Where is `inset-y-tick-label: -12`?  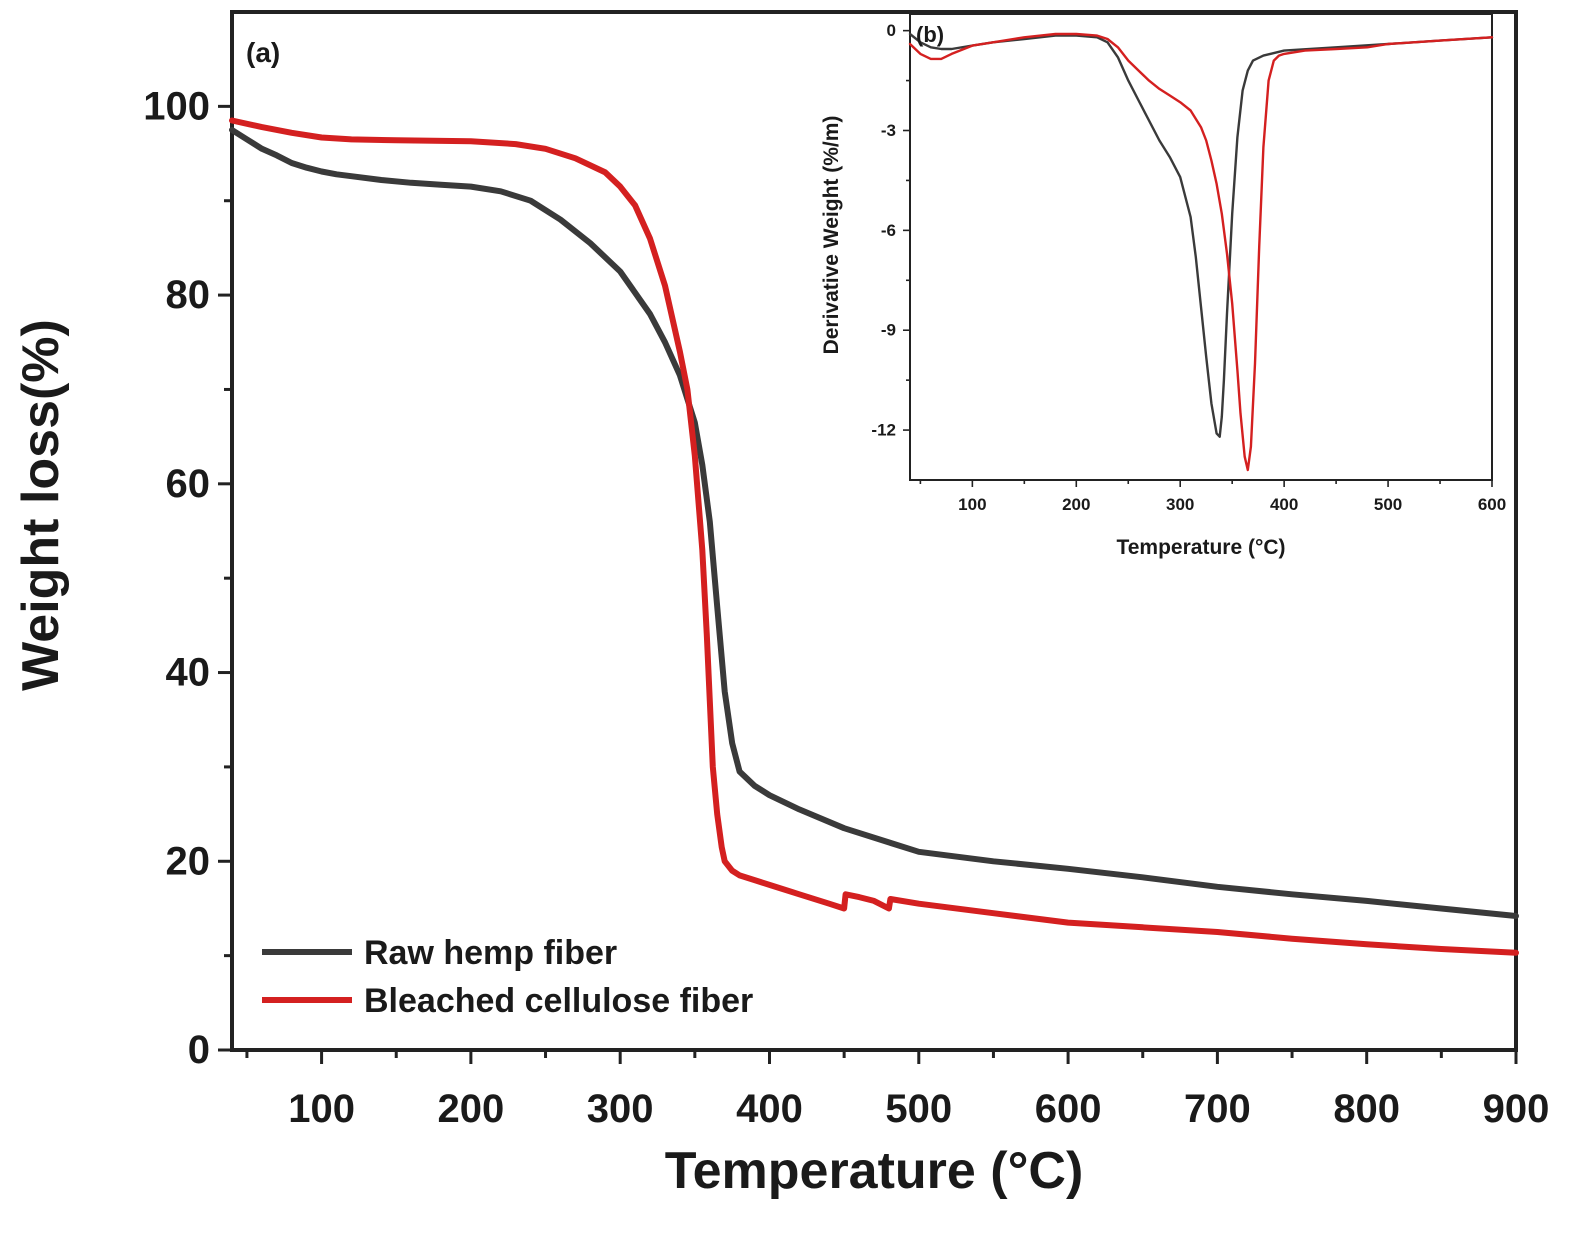
inset-y-tick-label: -12 is located at coordinates (883, 430).